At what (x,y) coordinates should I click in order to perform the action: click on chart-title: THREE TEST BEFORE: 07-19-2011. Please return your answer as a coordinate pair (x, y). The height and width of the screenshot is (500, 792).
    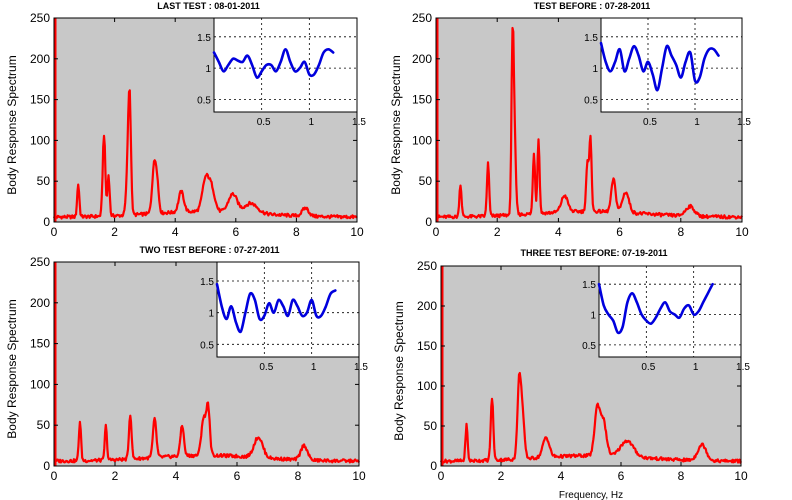
    Looking at the image, I should click on (593, 253).